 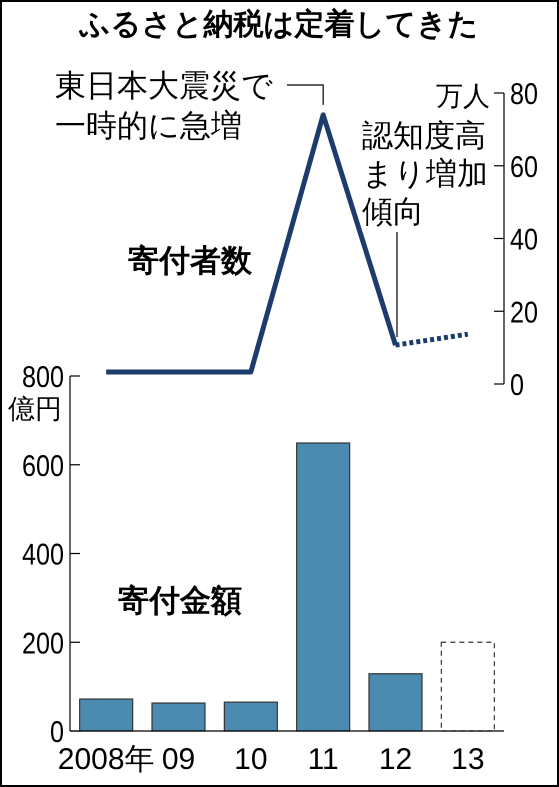 I want to click on y-tick-label: 80, so click(x=527, y=94).